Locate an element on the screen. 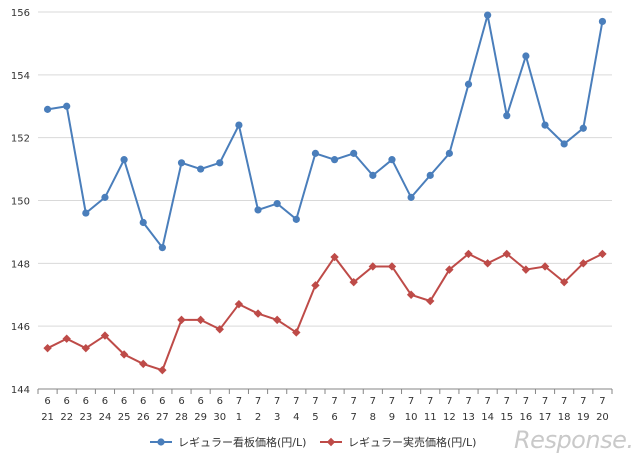  x-tick-day: 4 is located at coordinates (296, 417).